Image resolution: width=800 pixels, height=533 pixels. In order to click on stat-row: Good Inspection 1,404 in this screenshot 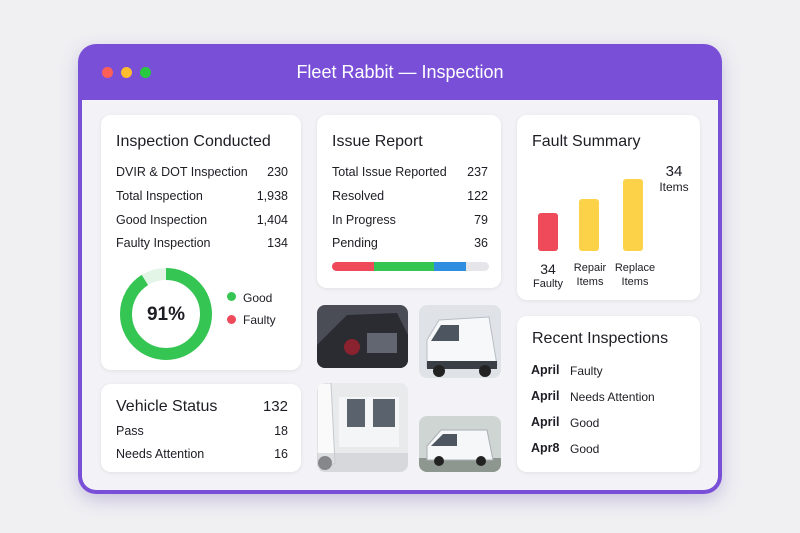, I will do `click(202, 220)`.